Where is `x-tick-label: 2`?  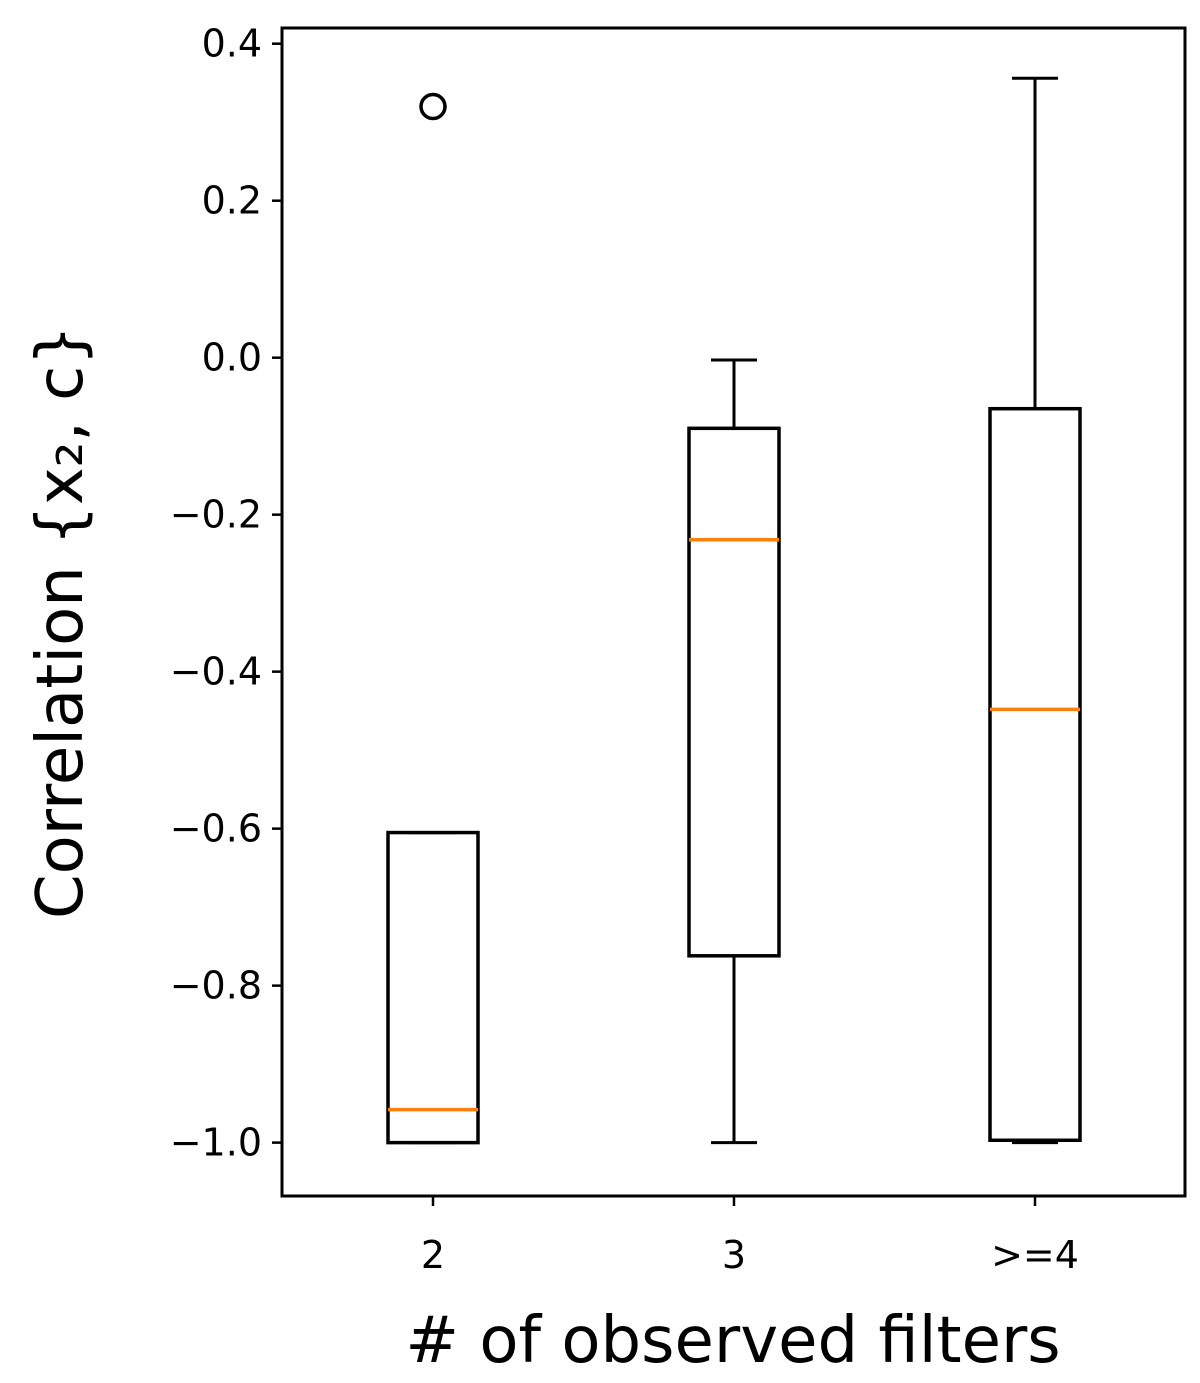
x-tick-label: 2 is located at coordinates (433, 1255).